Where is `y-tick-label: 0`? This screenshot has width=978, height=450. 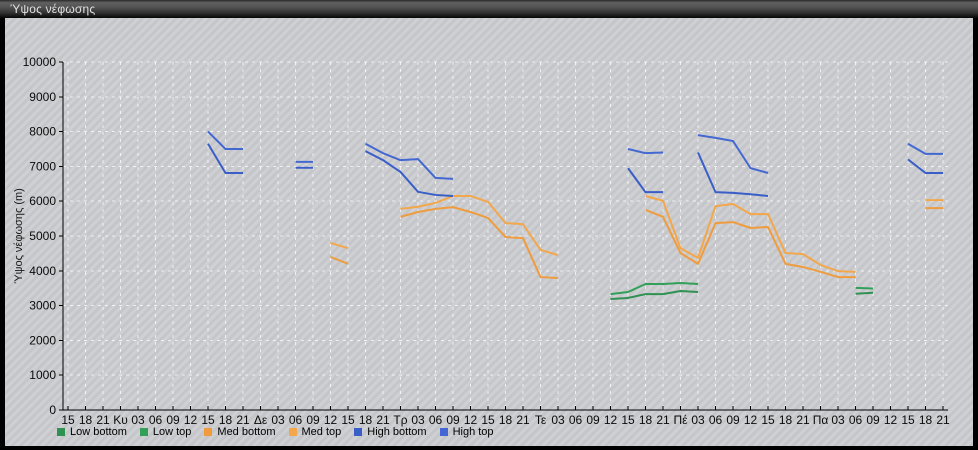
y-tick-label: 0 is located at coordinates (52, 410).